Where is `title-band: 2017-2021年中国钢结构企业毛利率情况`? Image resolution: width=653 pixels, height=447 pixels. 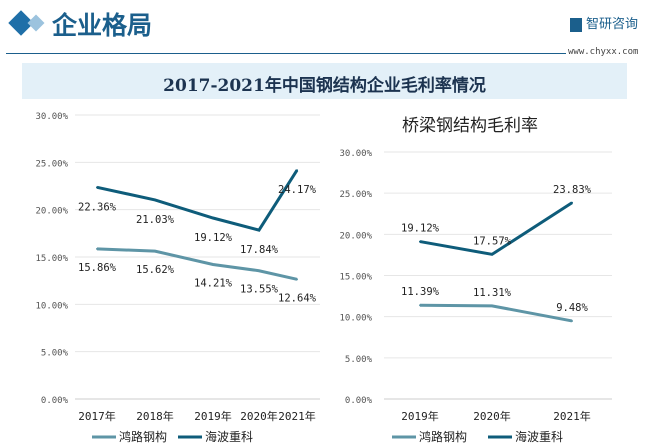 title-band: 2017-2021年中国钢结构企业毛利率情况 is located at coordinates (324, 81).